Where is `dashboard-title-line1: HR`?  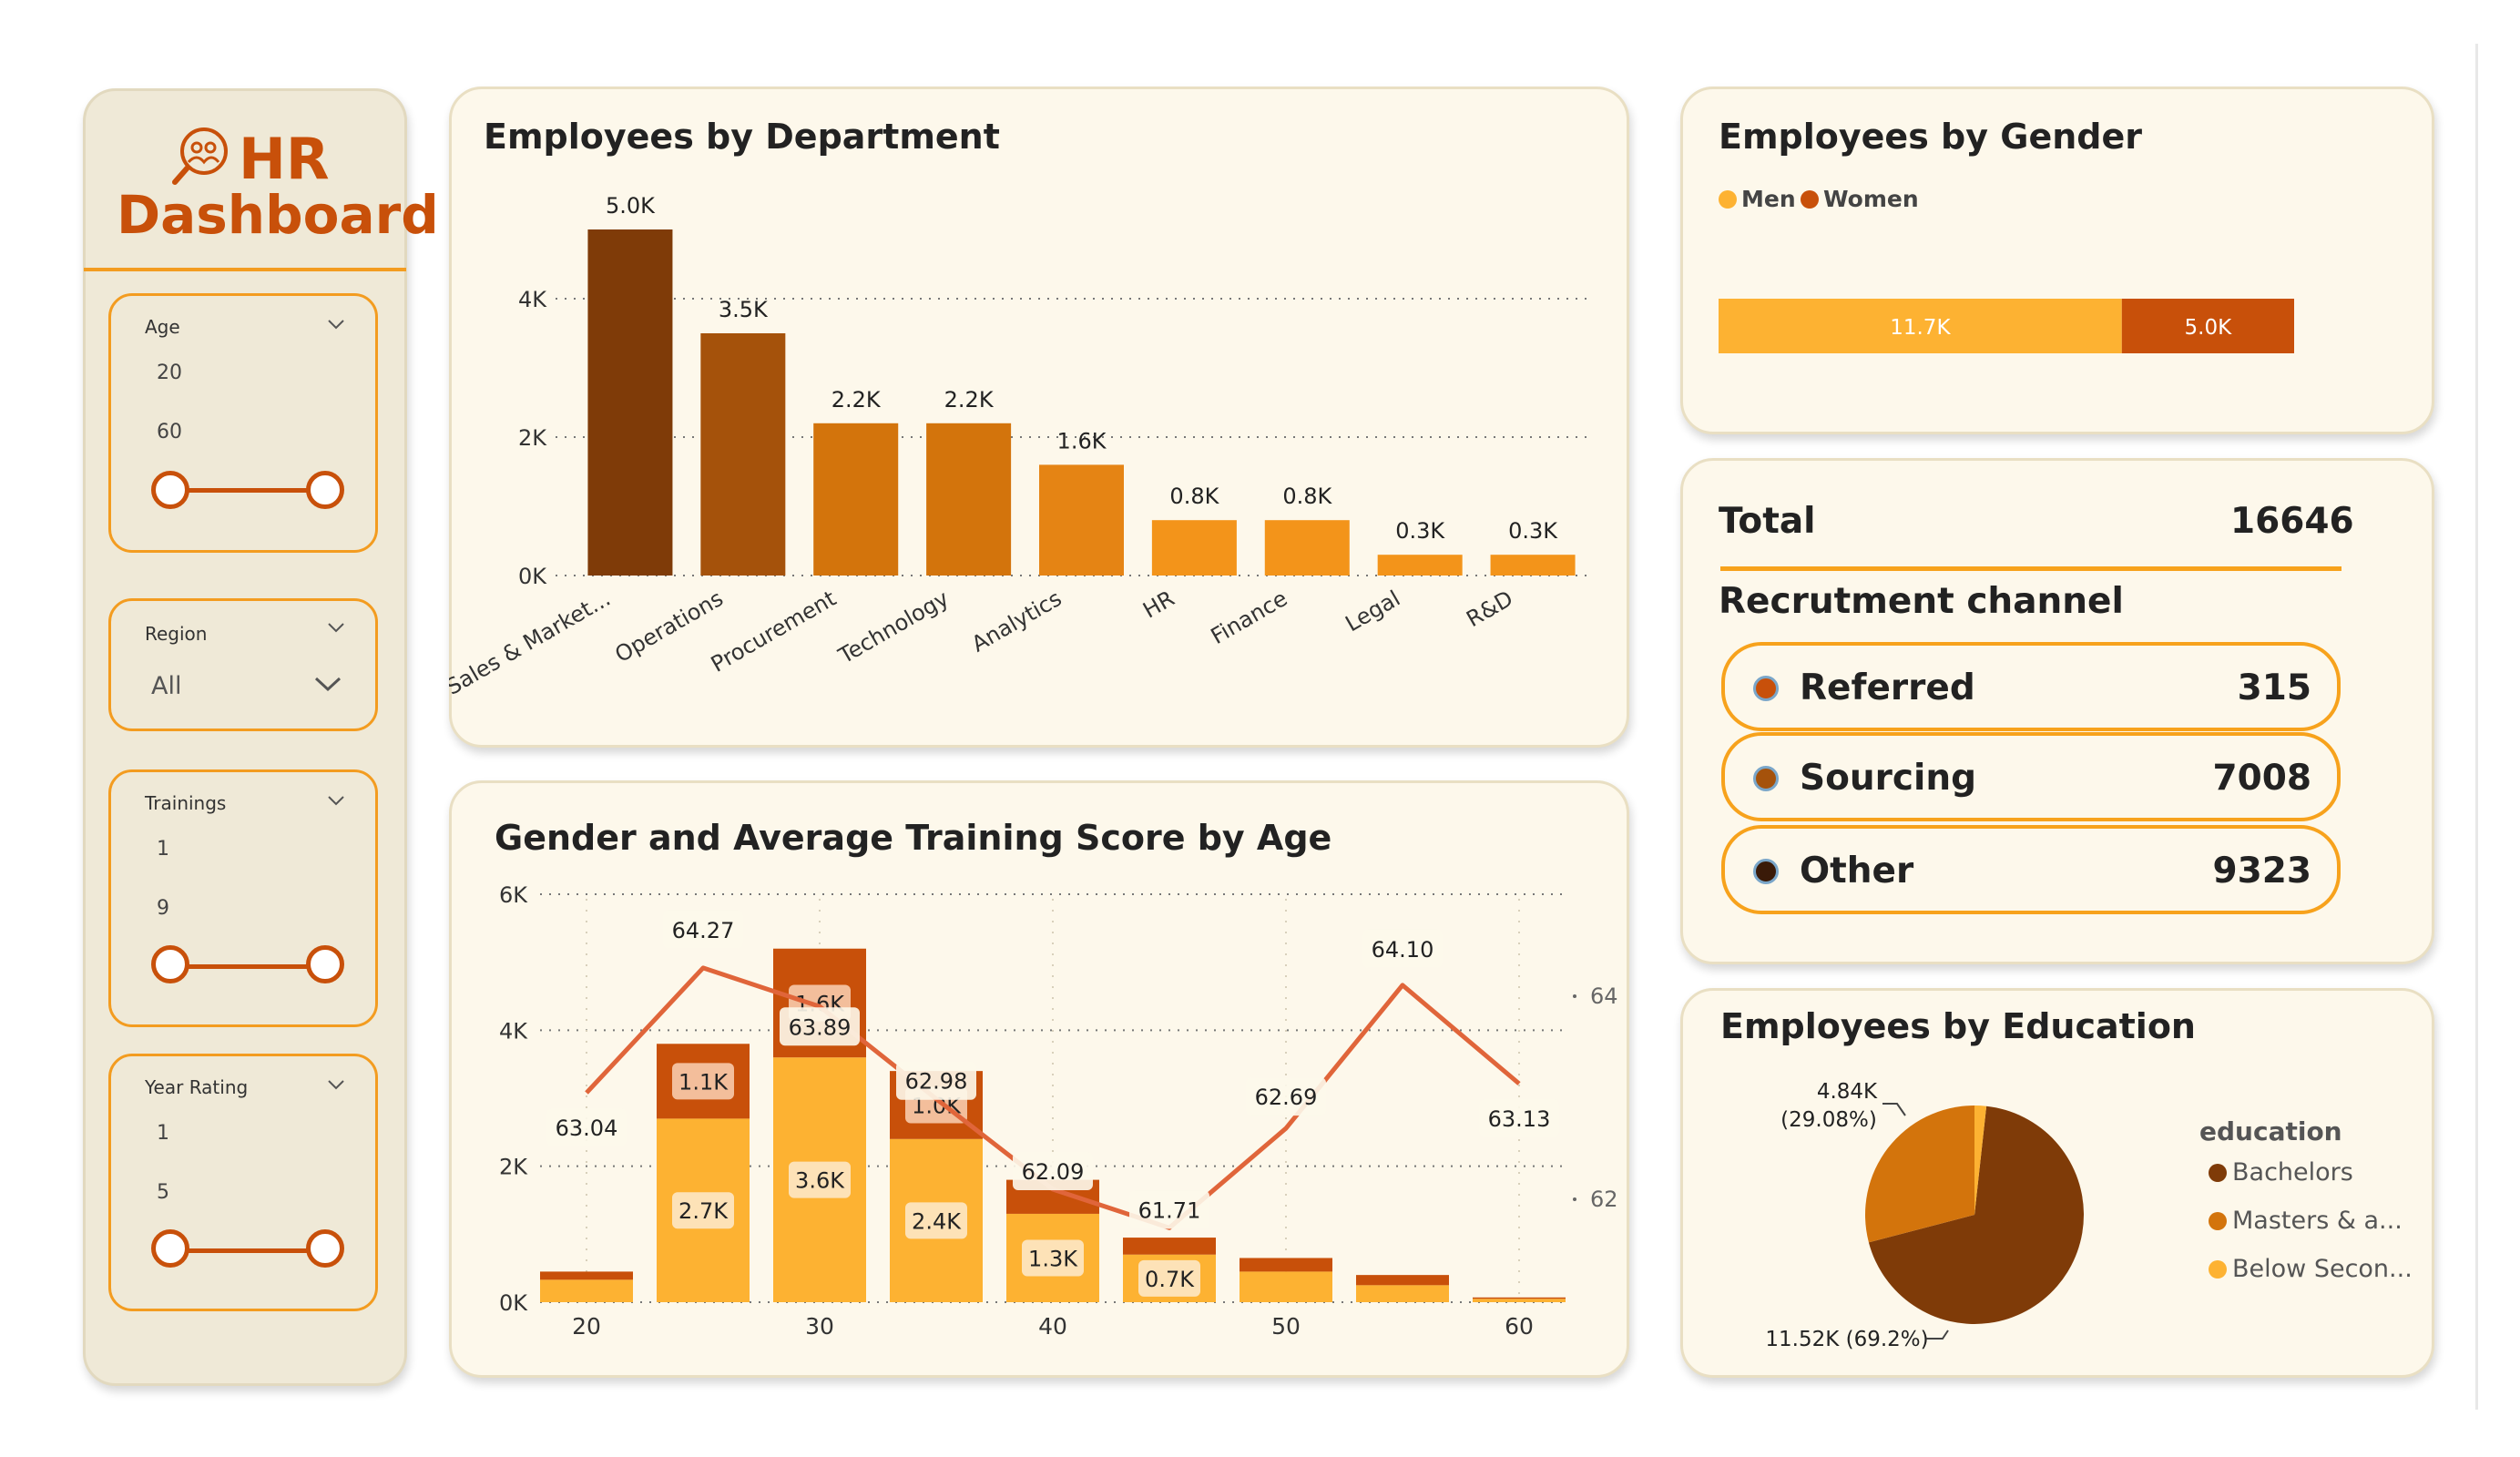 dashboard-title-line1: HR is located at coordinates (284, 159).